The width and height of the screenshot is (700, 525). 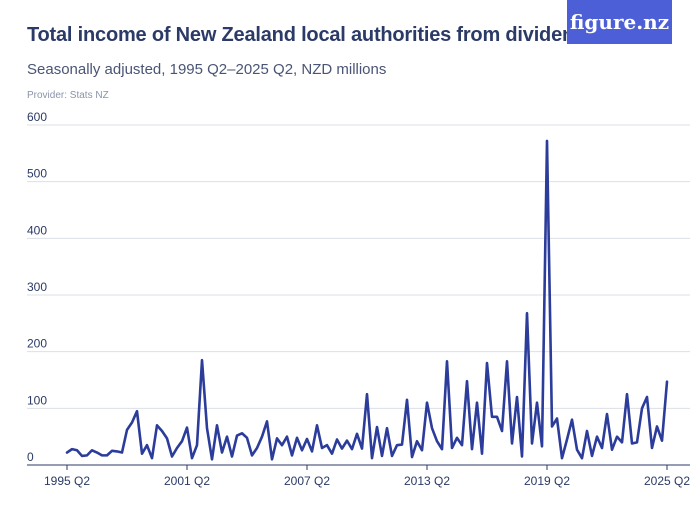 What do you see at coordinates (37, 287) in the screenshot?
I see `y-tick-label: 300` at bounding box center [37, 287].